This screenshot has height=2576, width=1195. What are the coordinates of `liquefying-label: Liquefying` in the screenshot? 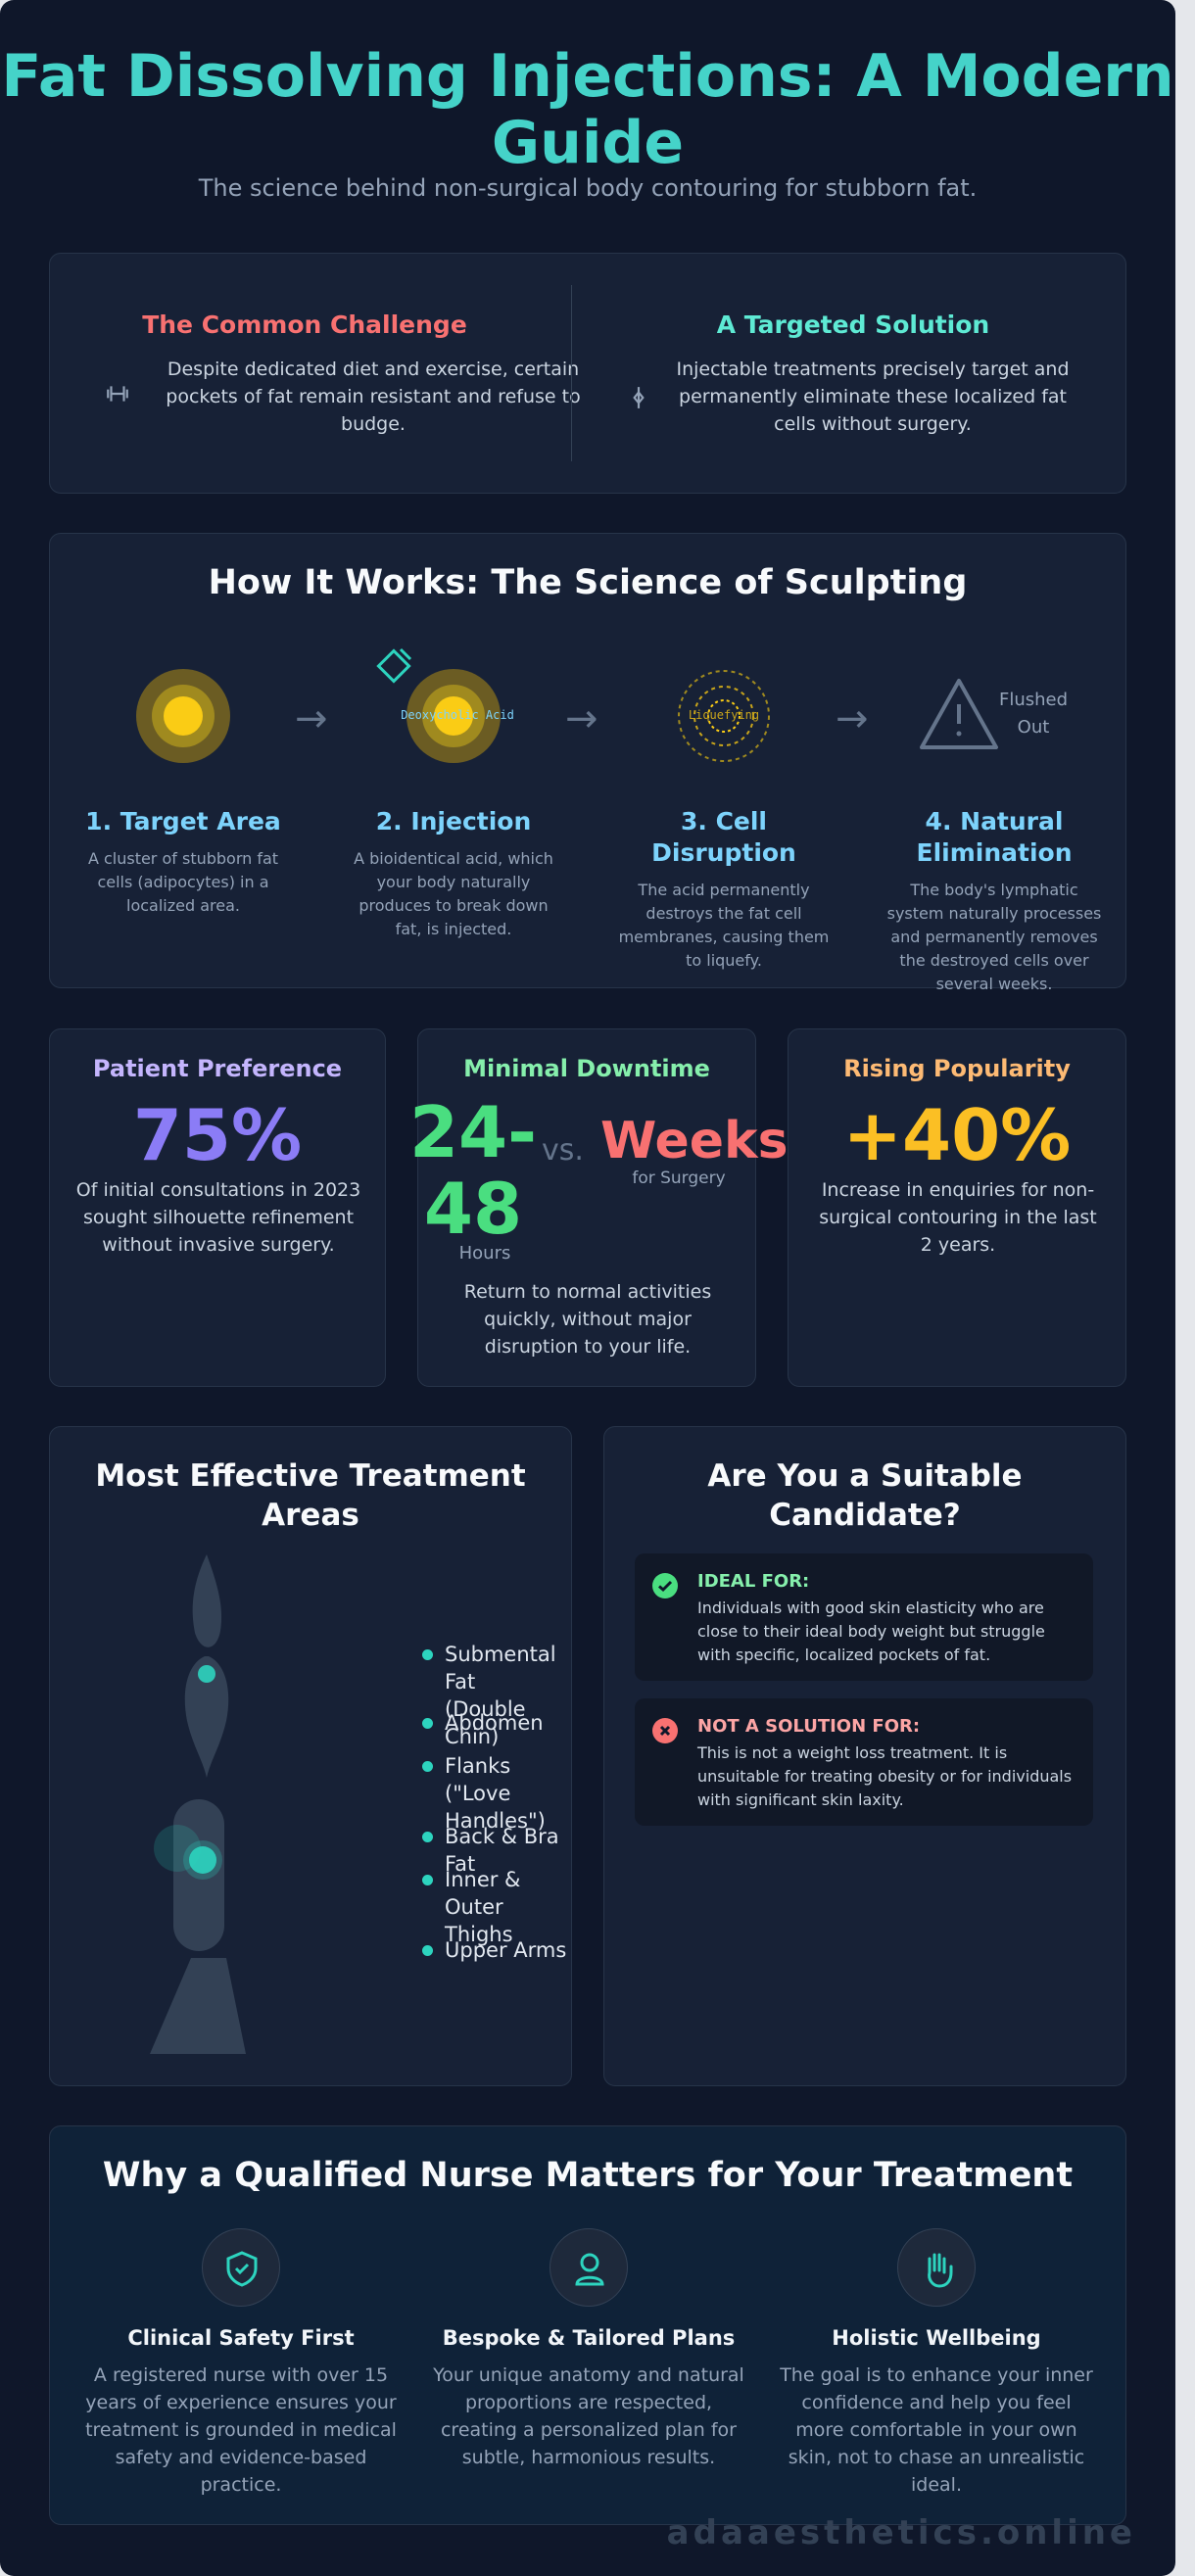 It's located at (724, 715).